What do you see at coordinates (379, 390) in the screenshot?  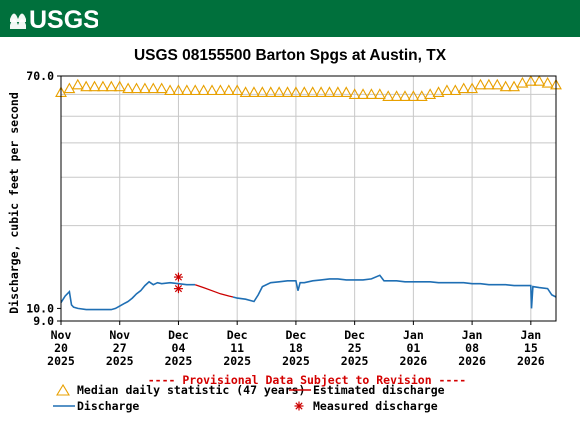 I see `legend-label: Estimated discharge` at bounding box center [379, 390].